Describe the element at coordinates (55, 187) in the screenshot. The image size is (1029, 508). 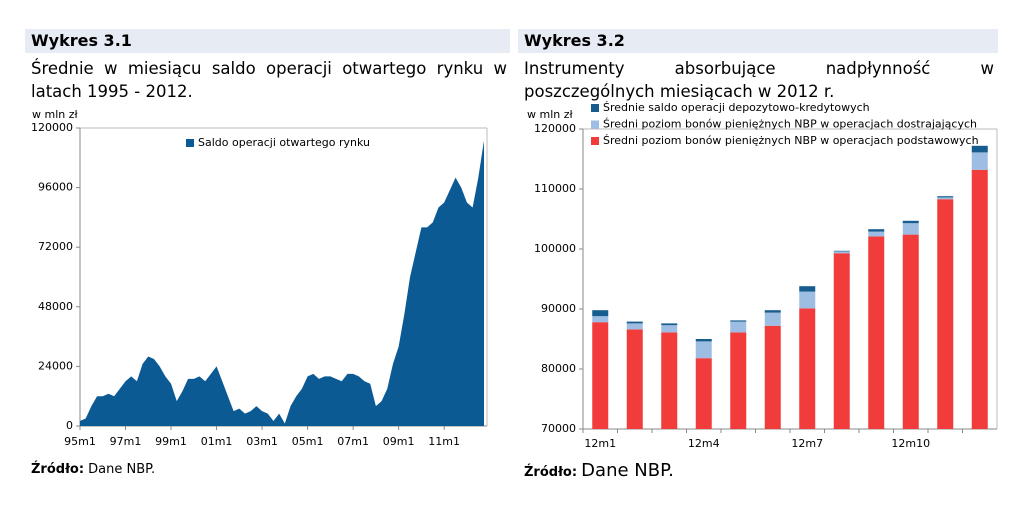
I see `y-tick-label: 96000` at that location.